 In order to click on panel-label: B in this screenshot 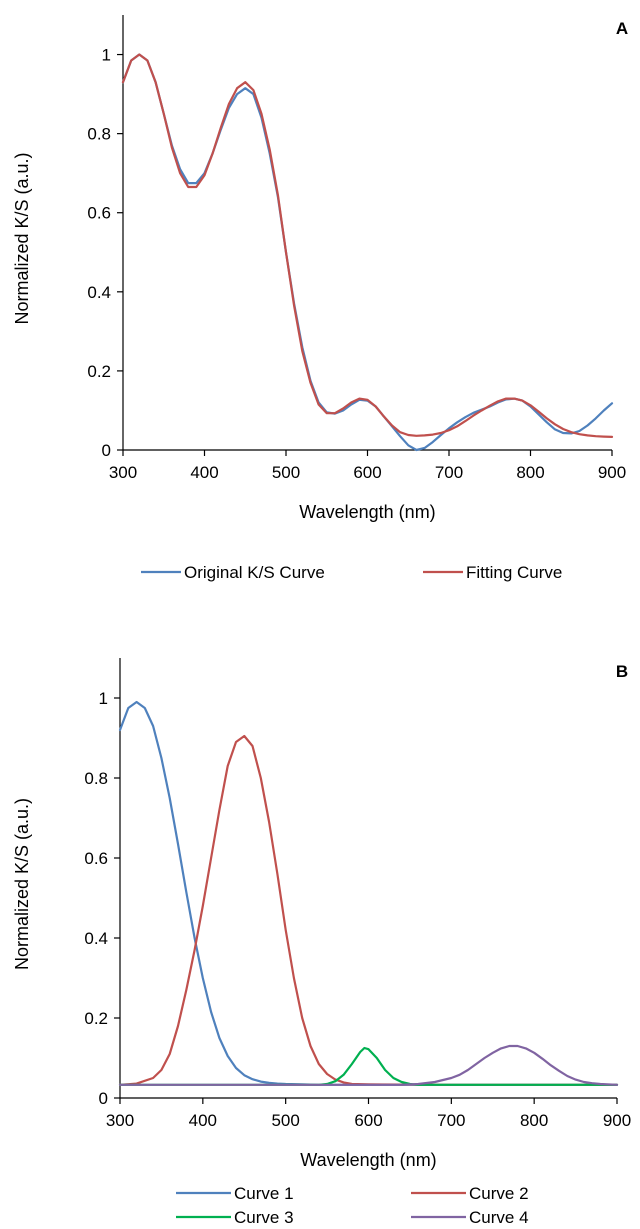, I will do `click(622, 671)`.